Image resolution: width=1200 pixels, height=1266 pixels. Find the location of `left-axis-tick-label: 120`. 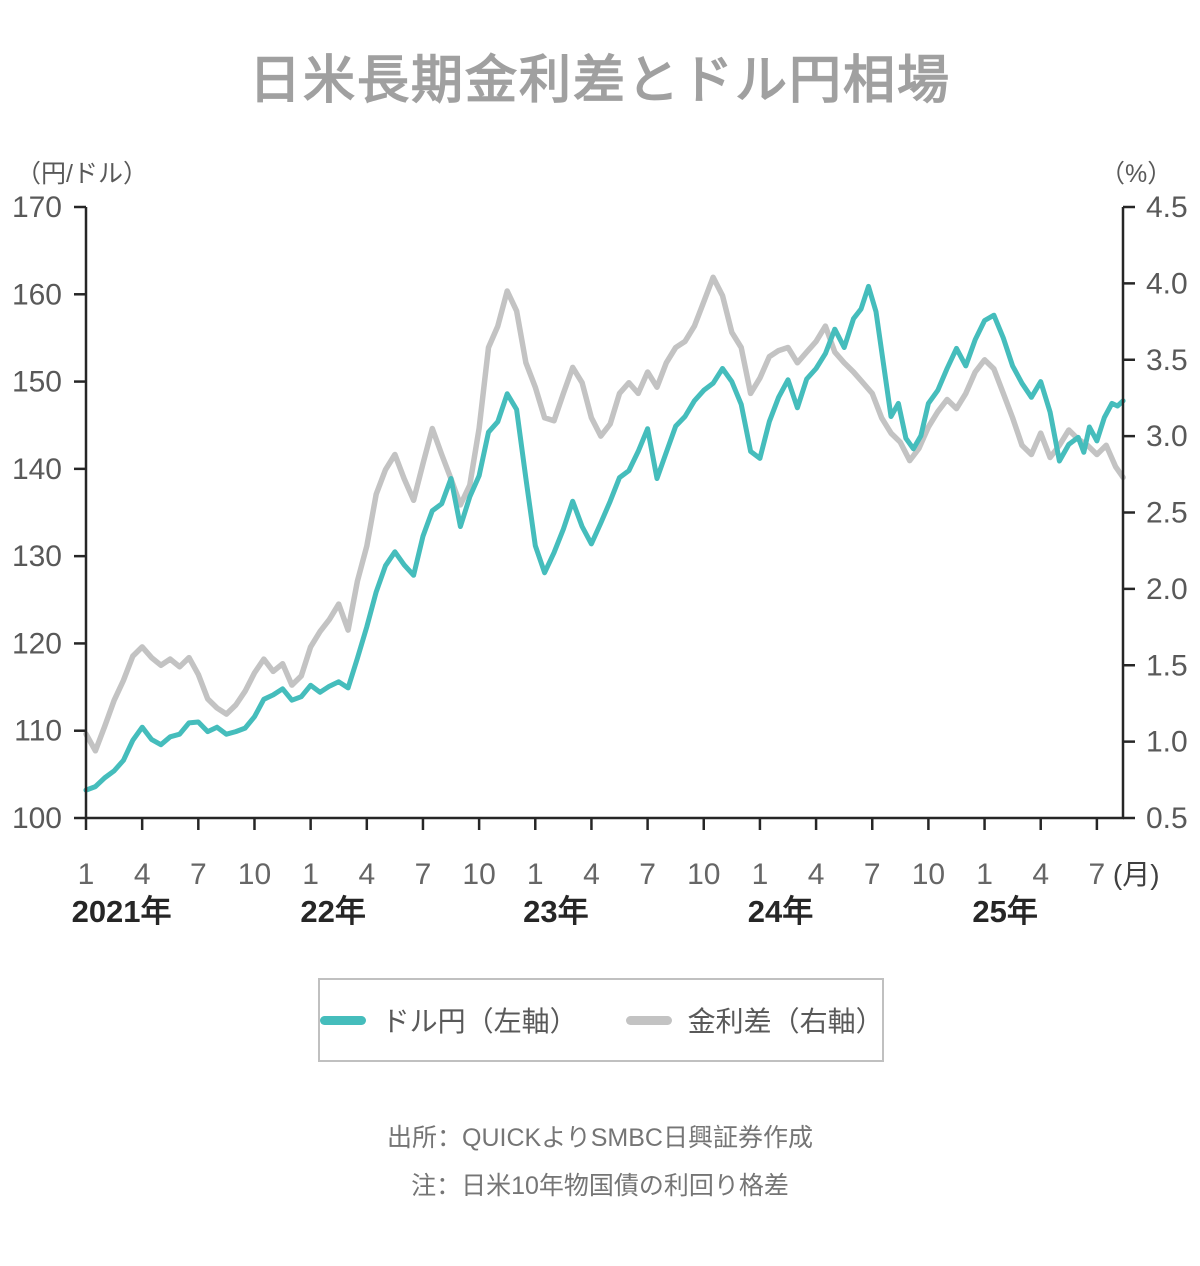

left-axis-tick-label: 120 is located at coordinates (37, 643).